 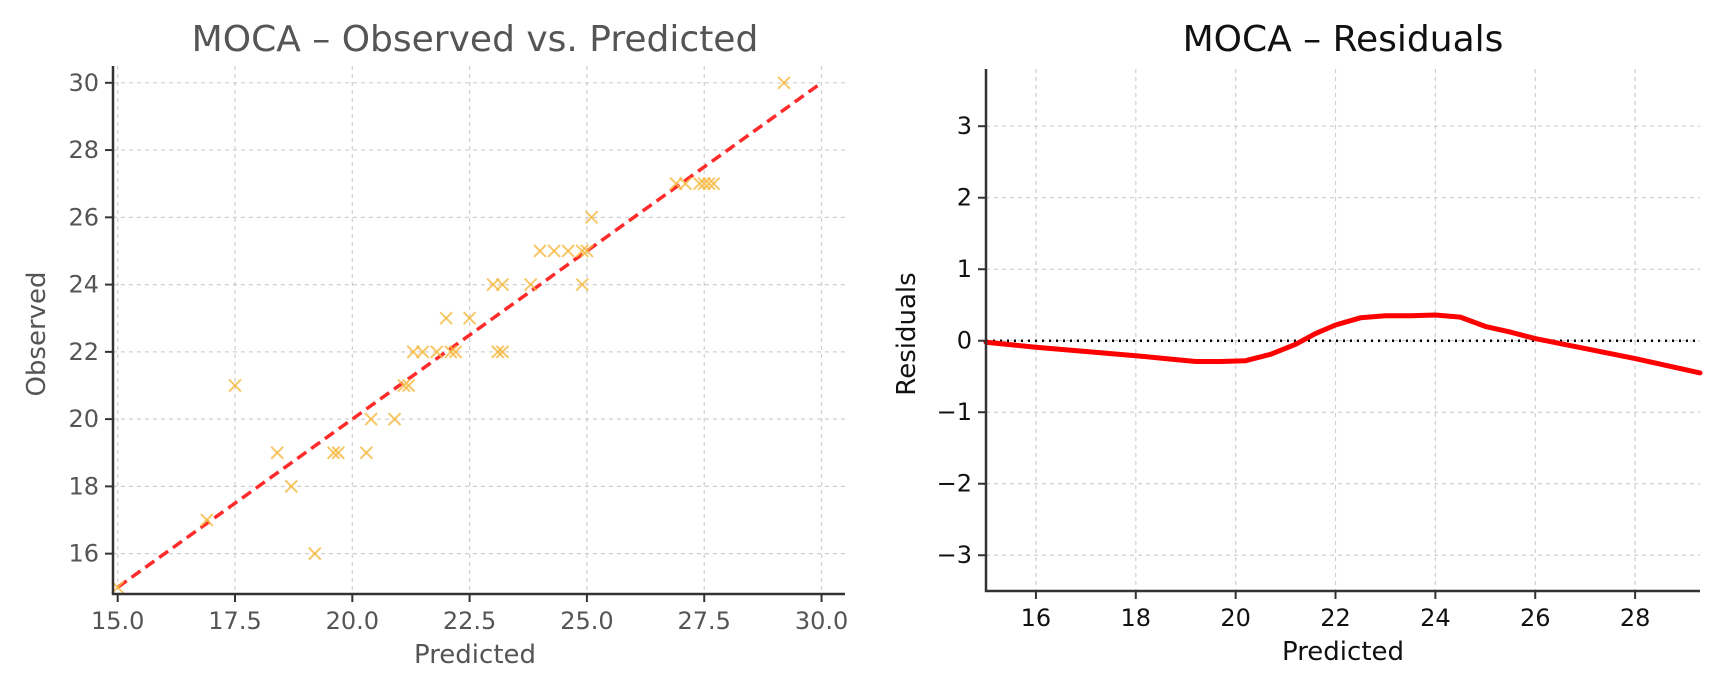 What do you see at coordinates (83, 217) in the screenshot?
I see `chart1-y-tick-label-5: 26` at bounding box center [83, 217].